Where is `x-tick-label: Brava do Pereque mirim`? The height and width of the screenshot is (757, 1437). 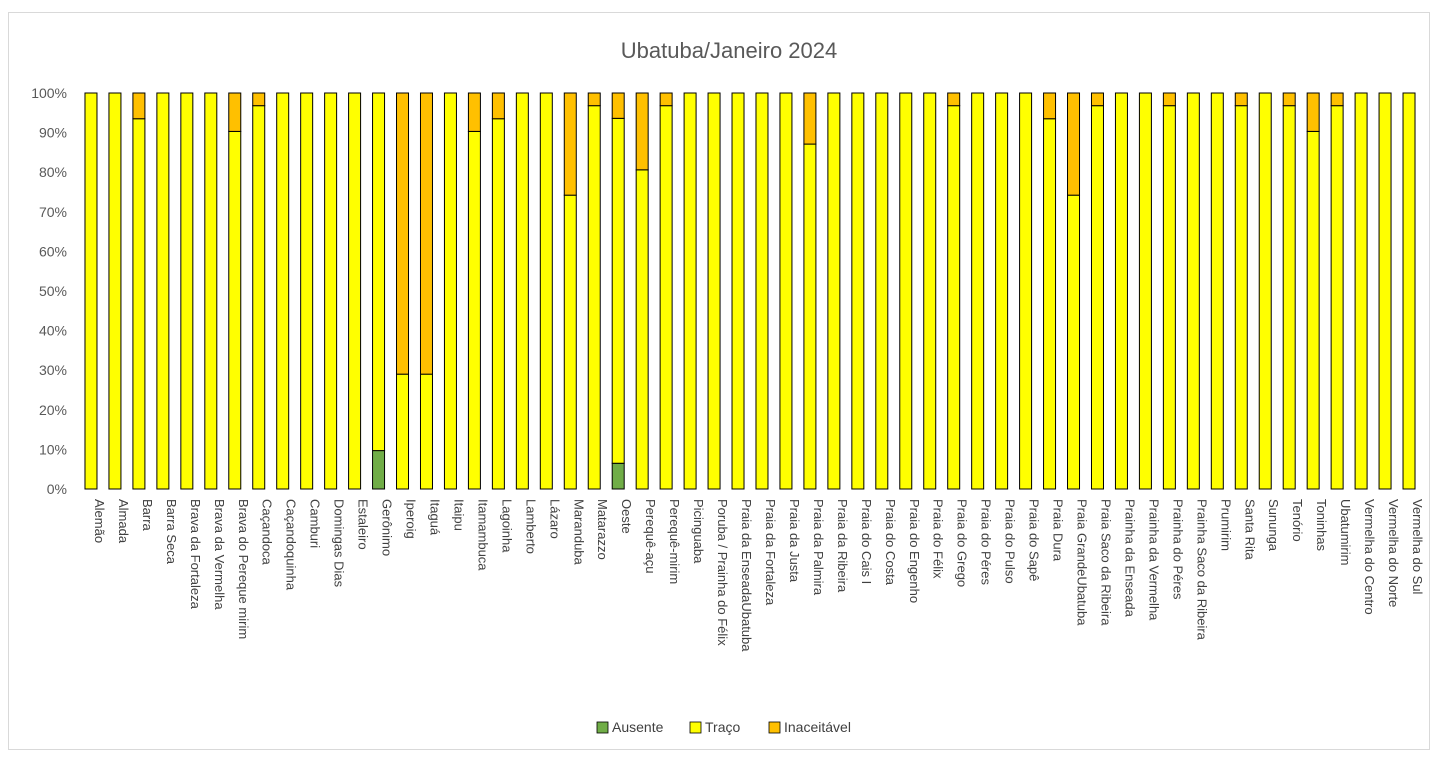
x-tick-label: Brava do Pereque mirim is located at coordinates (243, 569).